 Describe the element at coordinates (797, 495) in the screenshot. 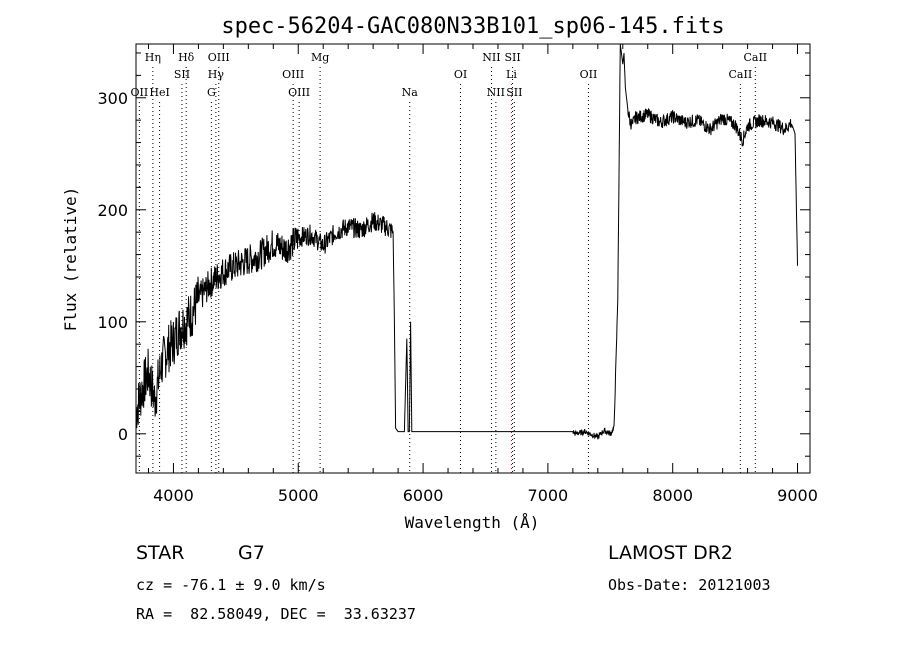

I see `x-tick-label: 9000` at that location.